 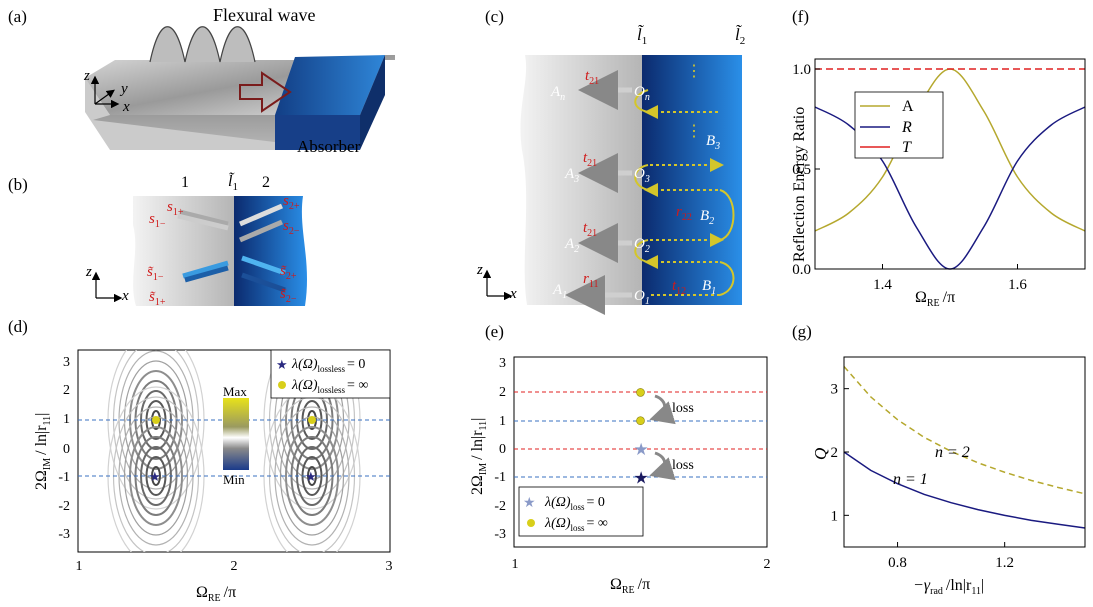 What do you see at coordinates (694, 71) in the screenshot?
I see `dots-top: ⋮` at bounding box center [694, 71].